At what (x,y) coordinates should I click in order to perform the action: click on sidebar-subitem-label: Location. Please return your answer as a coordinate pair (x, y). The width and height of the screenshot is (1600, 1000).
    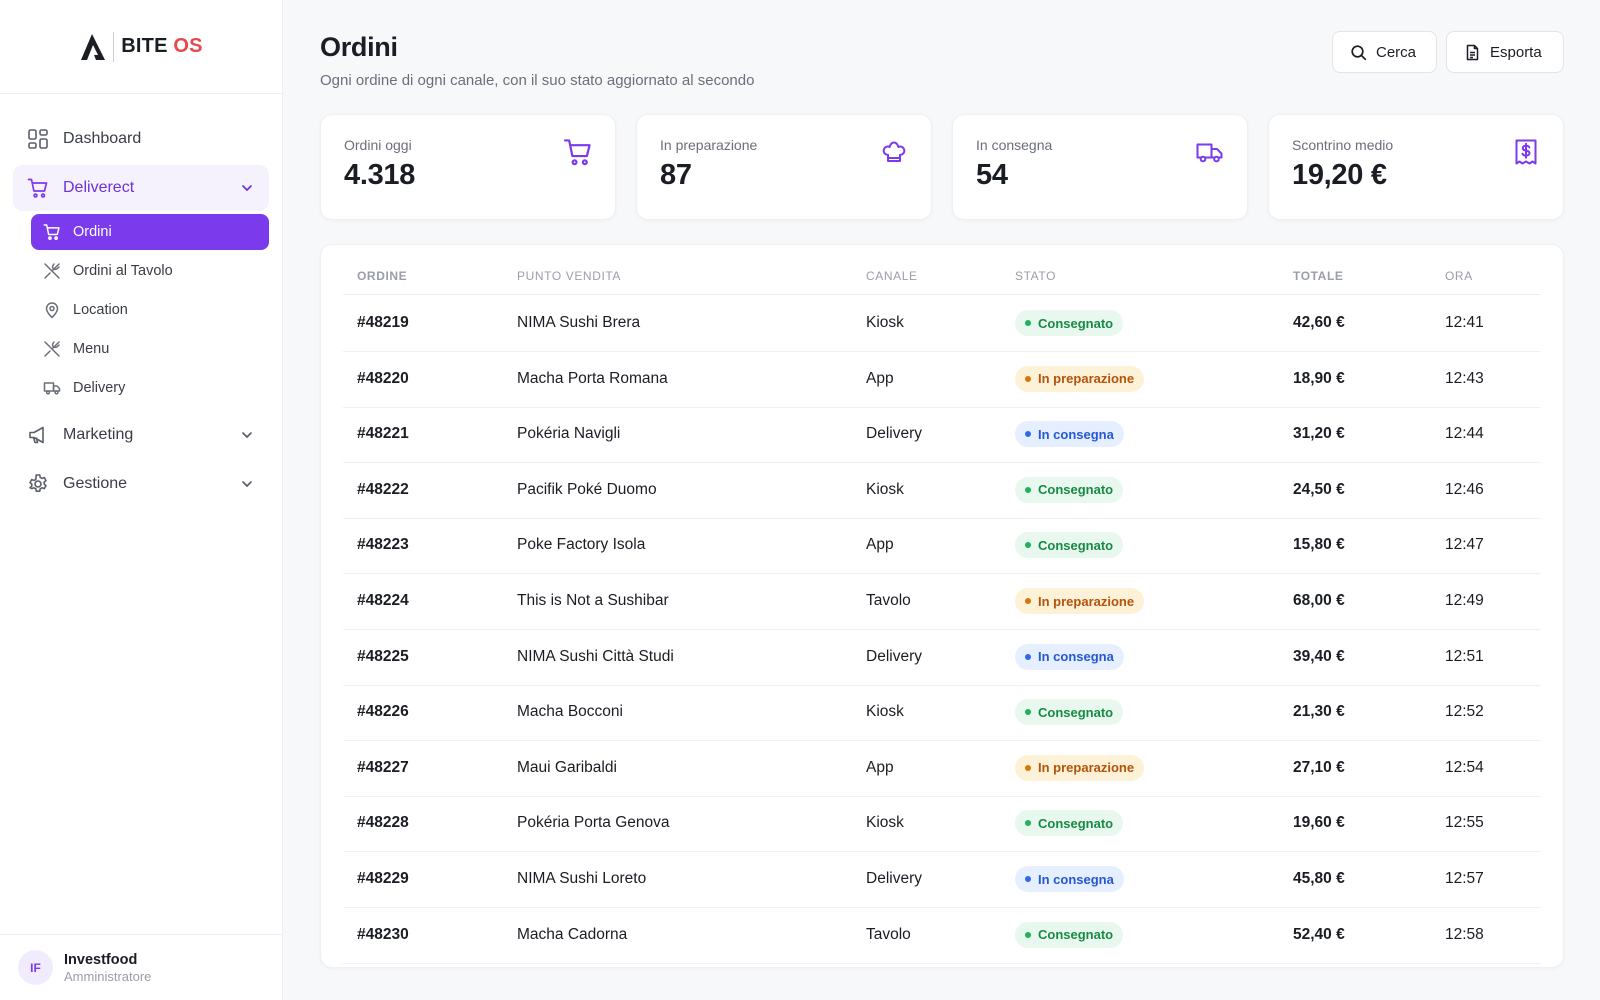
    Looking at the image, I should click on (100, 310).